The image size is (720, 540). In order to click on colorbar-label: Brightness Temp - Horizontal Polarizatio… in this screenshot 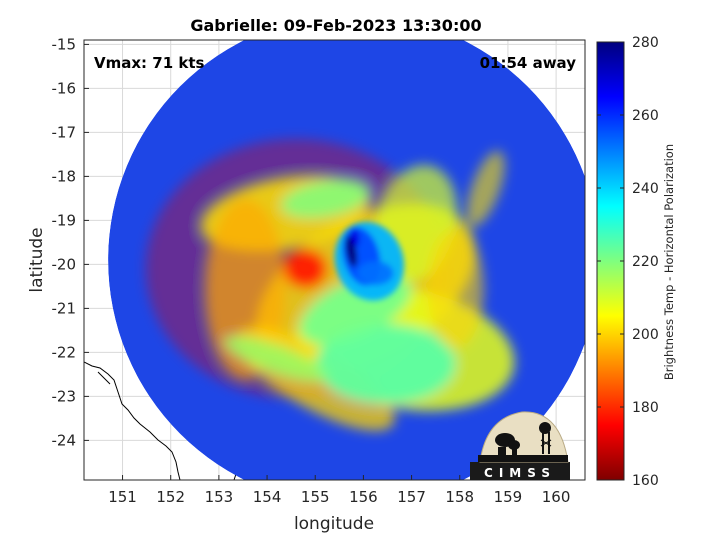, I will do `click(669, 262)`.